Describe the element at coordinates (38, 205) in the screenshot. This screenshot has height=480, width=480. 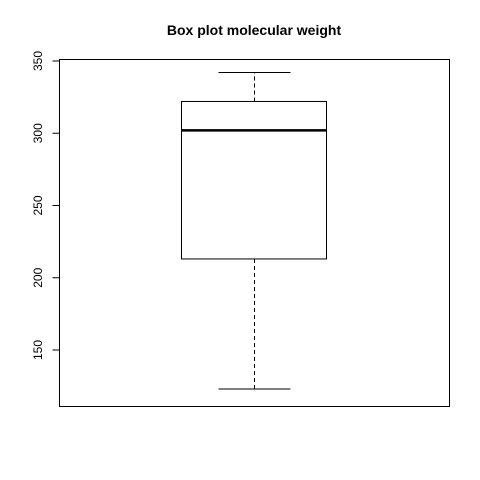
I see `y-tick-label: 250` at that location.